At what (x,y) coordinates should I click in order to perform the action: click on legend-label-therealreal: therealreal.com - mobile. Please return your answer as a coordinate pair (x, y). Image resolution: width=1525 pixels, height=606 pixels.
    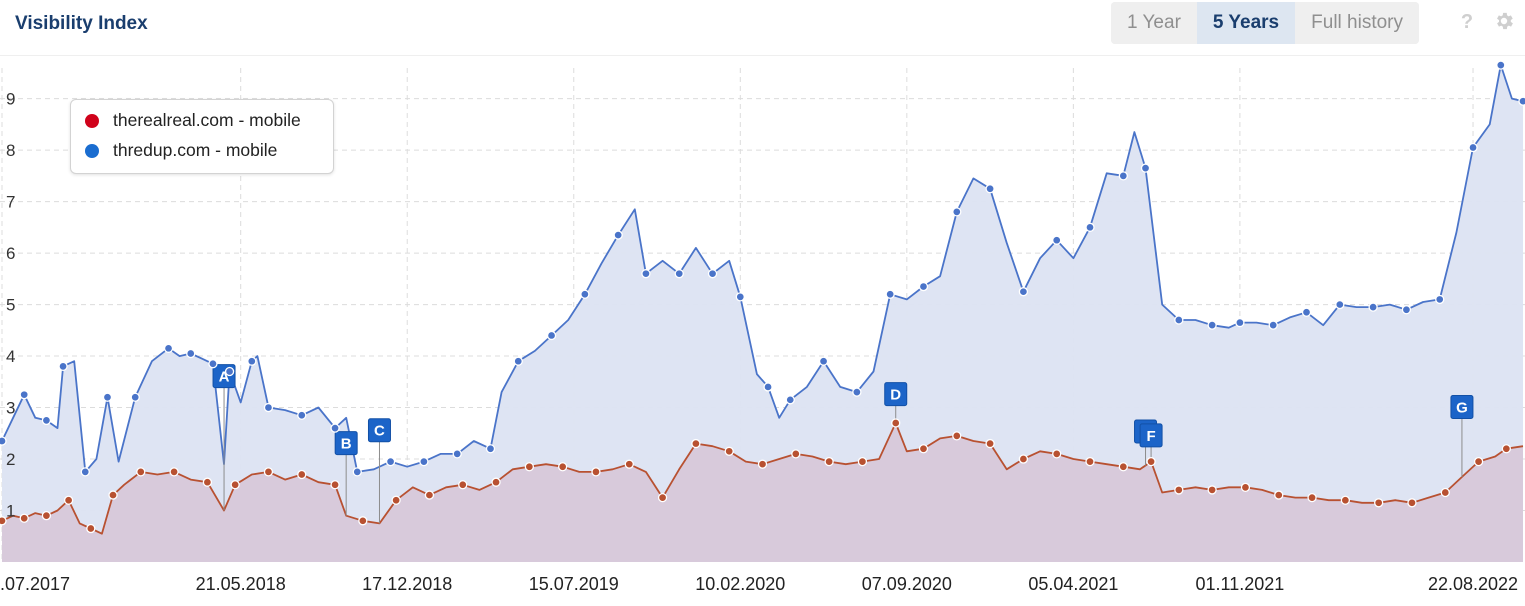
    Looking at the image, I should click on (207, 120).